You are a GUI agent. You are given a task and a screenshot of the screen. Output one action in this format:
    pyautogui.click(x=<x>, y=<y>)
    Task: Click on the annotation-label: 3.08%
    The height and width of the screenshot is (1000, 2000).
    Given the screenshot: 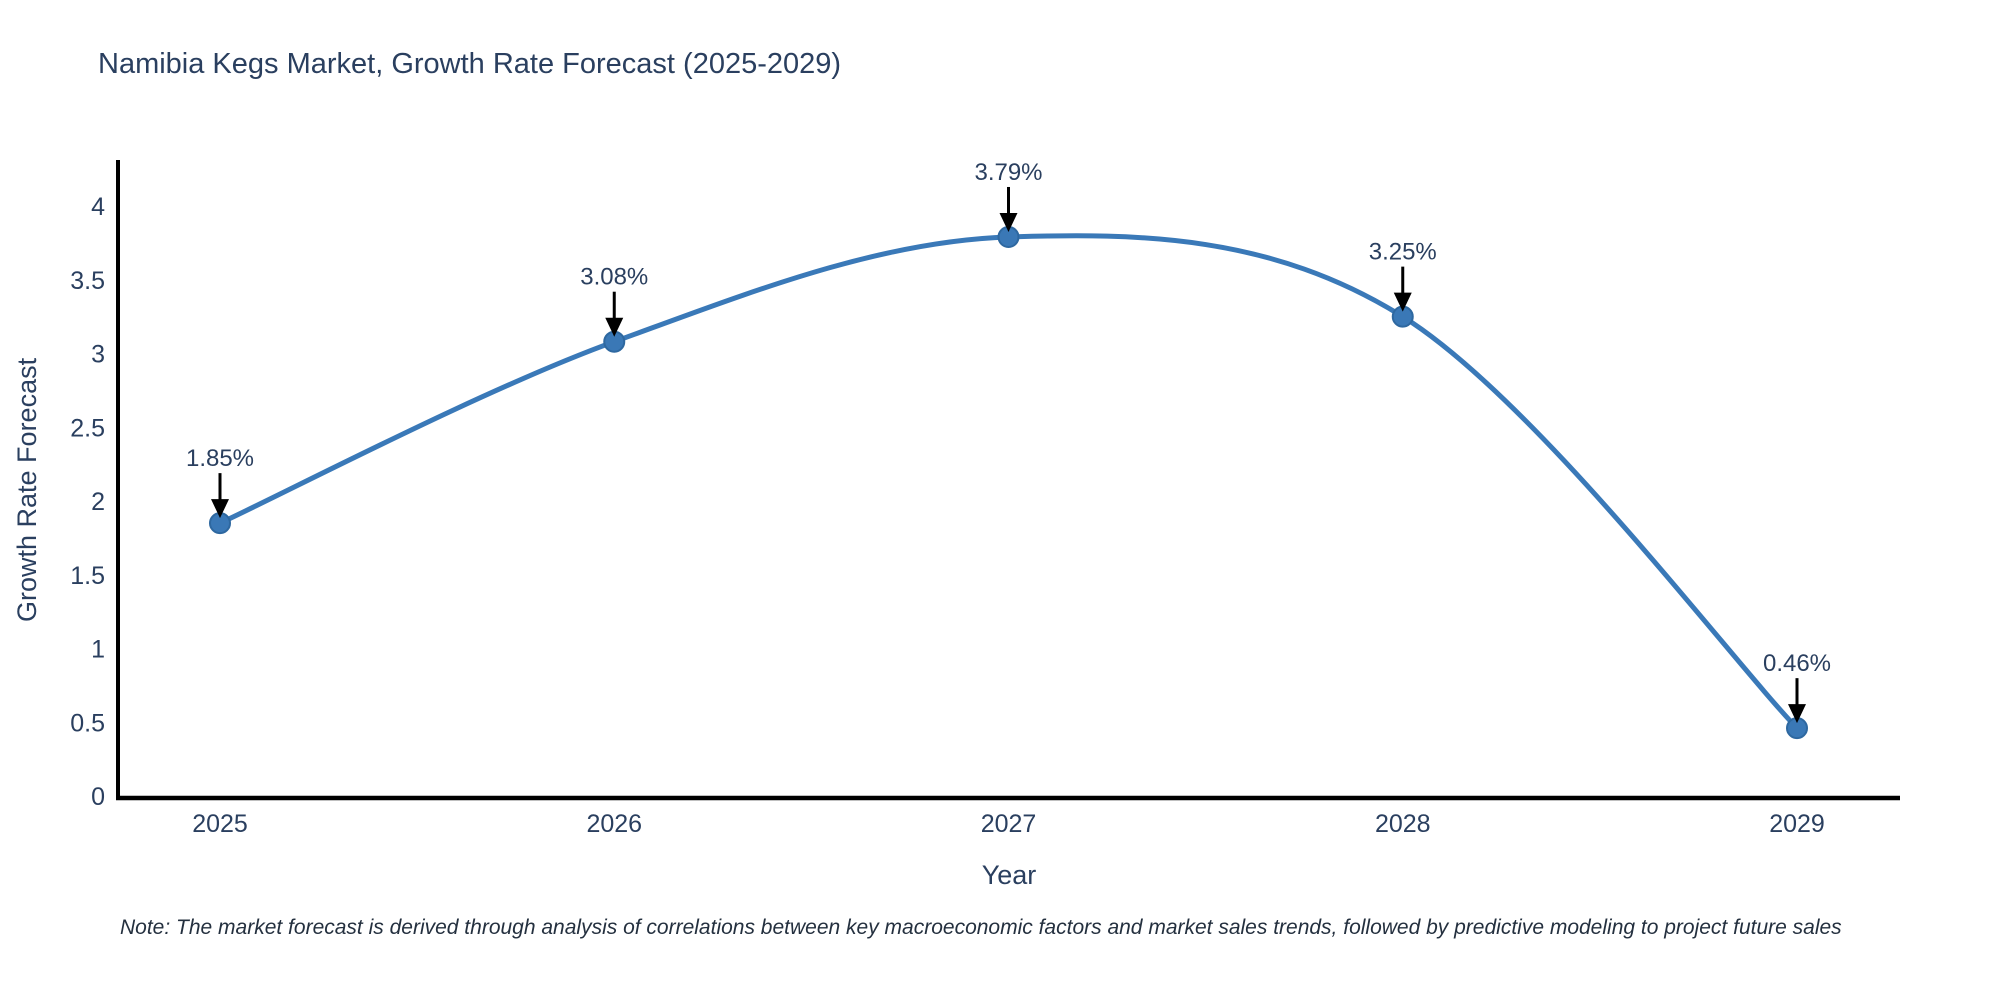 What is the action you would take?
    pyautogui.click(x=614, y=277)
    